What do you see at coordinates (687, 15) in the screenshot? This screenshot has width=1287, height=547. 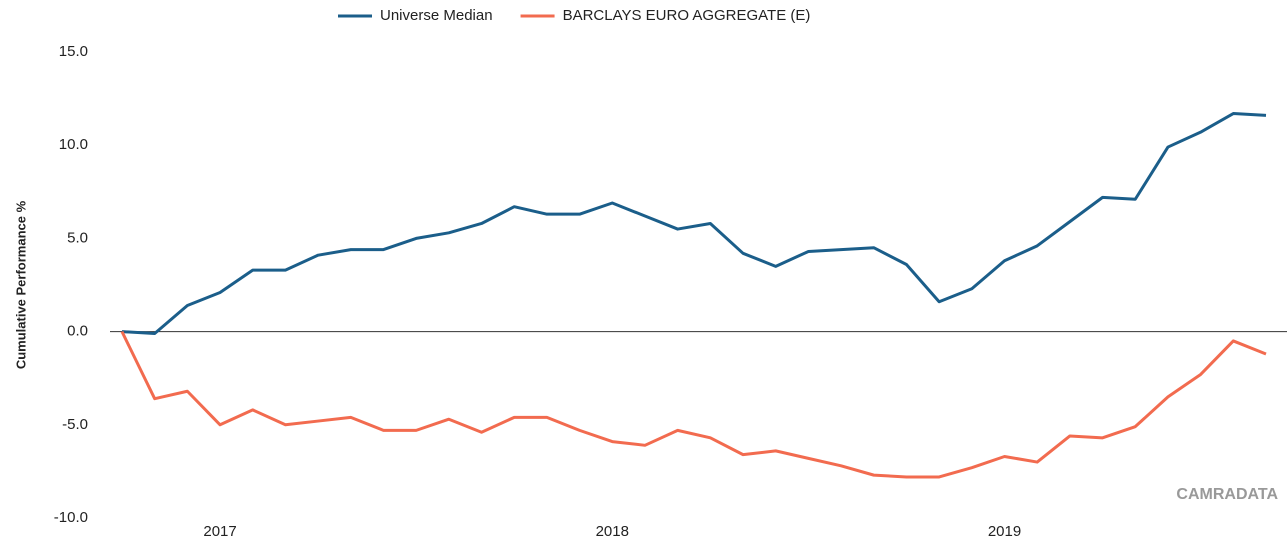 I see `legend-label: BARCLAYS EURO AGGREGATE (E)` at bounding box center [687, 15].